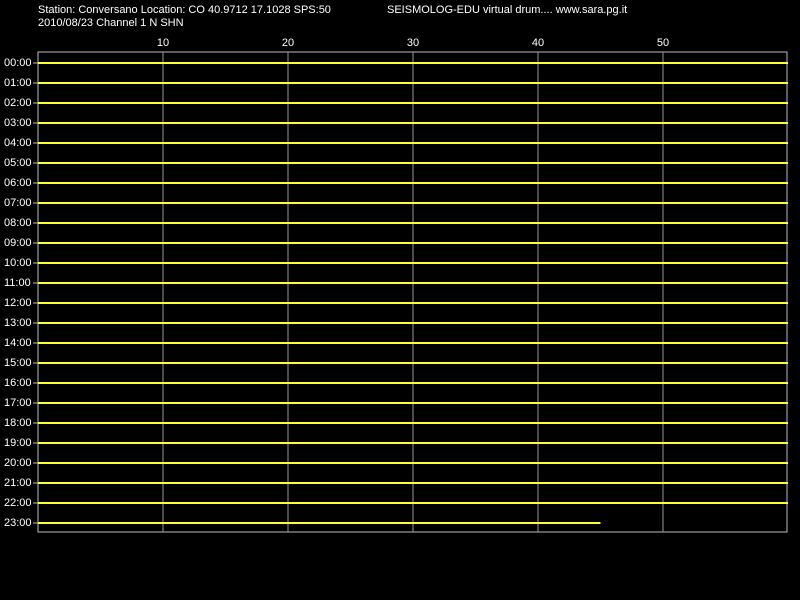 Image resolution: width=800 pixels, height=600 pixels. What do you see at coordinates (413, 43) in the screenshot?
I see `x-tick-label: 30` at bounding box center [413, 43].